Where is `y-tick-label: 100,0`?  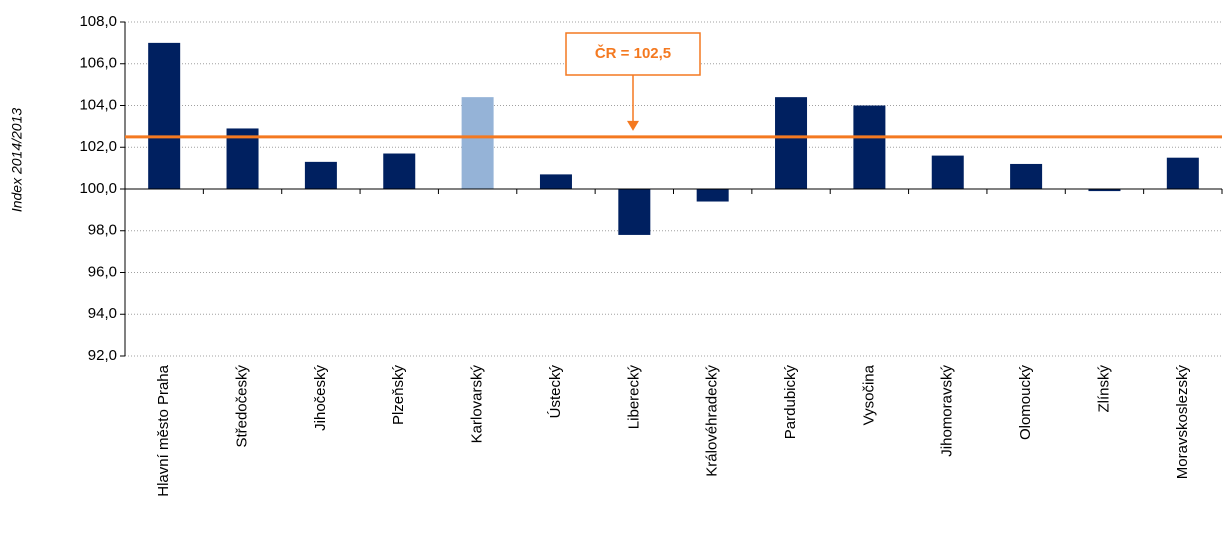 y-tick-label: 100,0 is located at coordinates (98, 188).